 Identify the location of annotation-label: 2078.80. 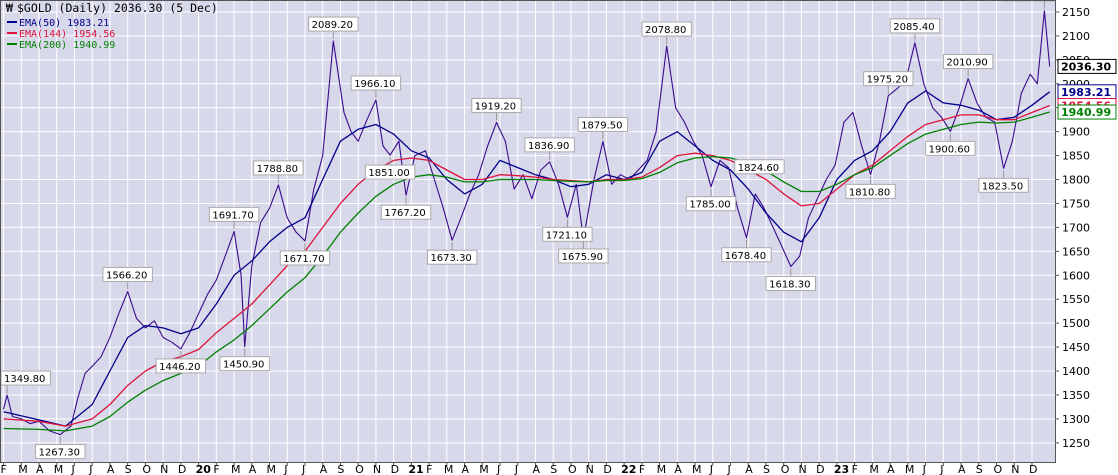
(665, 30).